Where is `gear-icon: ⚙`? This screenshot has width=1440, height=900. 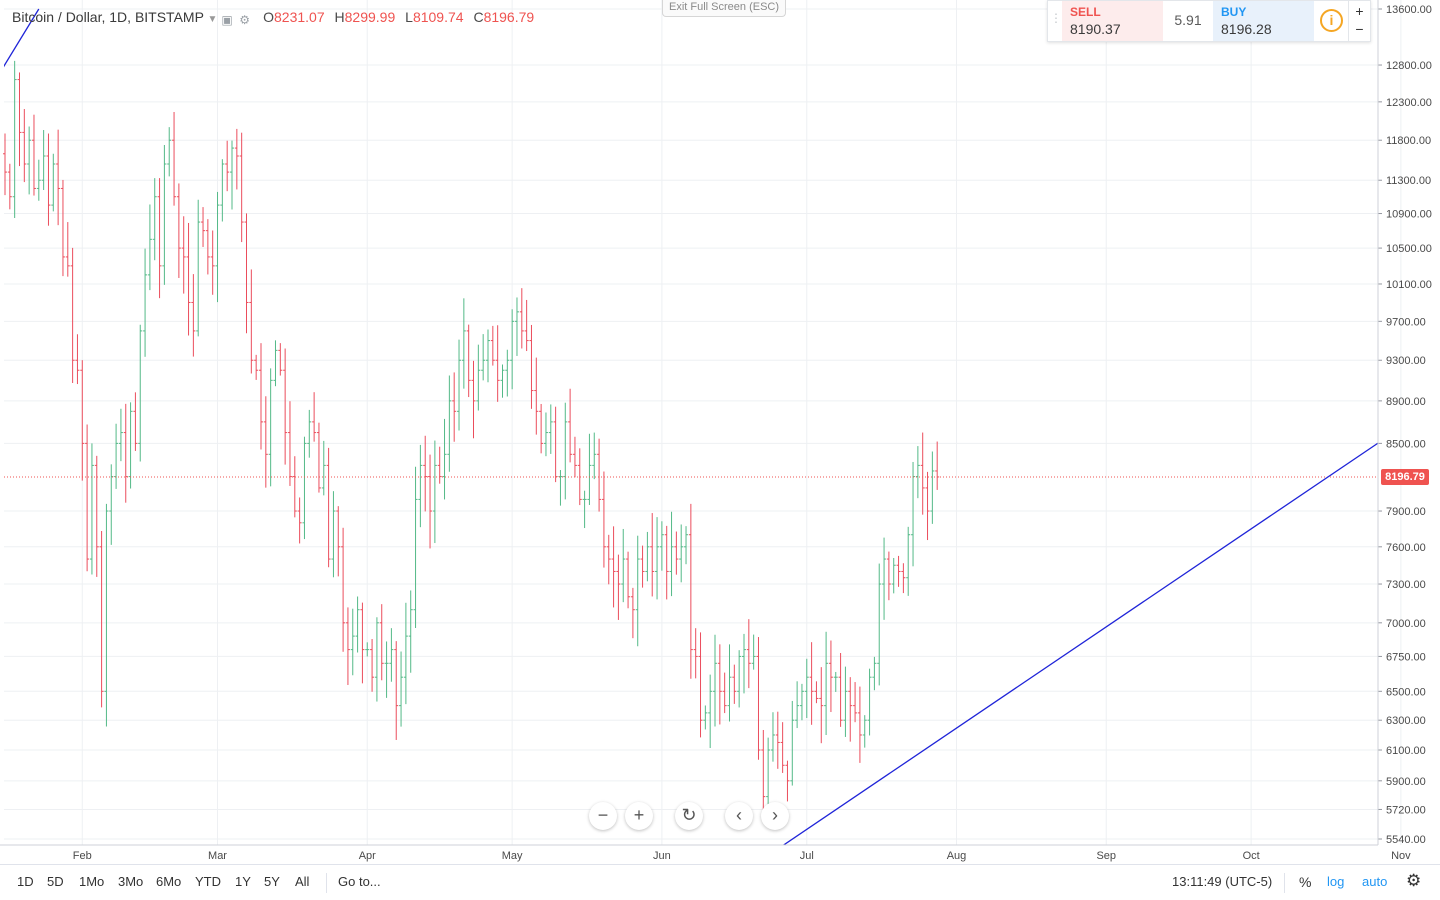
gear-icon: ⚙ is located at coordinates (1414, 880).